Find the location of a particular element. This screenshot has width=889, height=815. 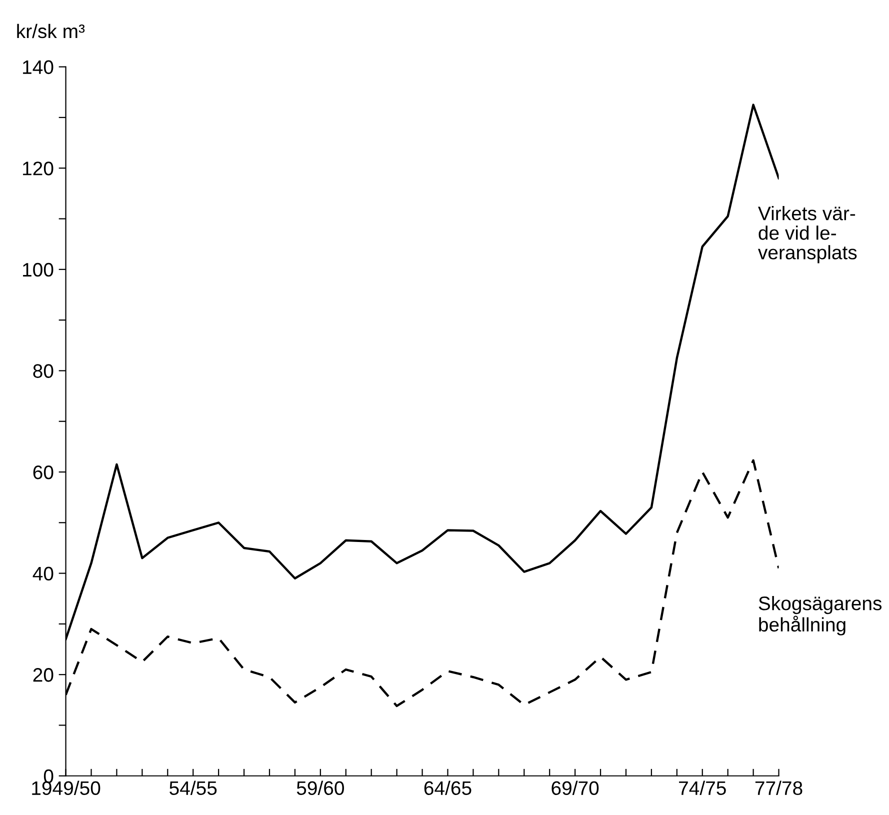

x-tick-label: 74/75 is located at coordinates (702, 788).